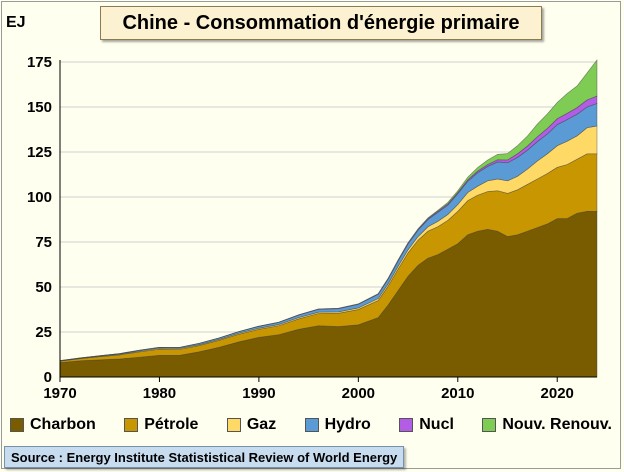  Describe the element at coordinates (557, 424) in the screenshot. I see `legend-label: Nouv. Renouv.` at that location.